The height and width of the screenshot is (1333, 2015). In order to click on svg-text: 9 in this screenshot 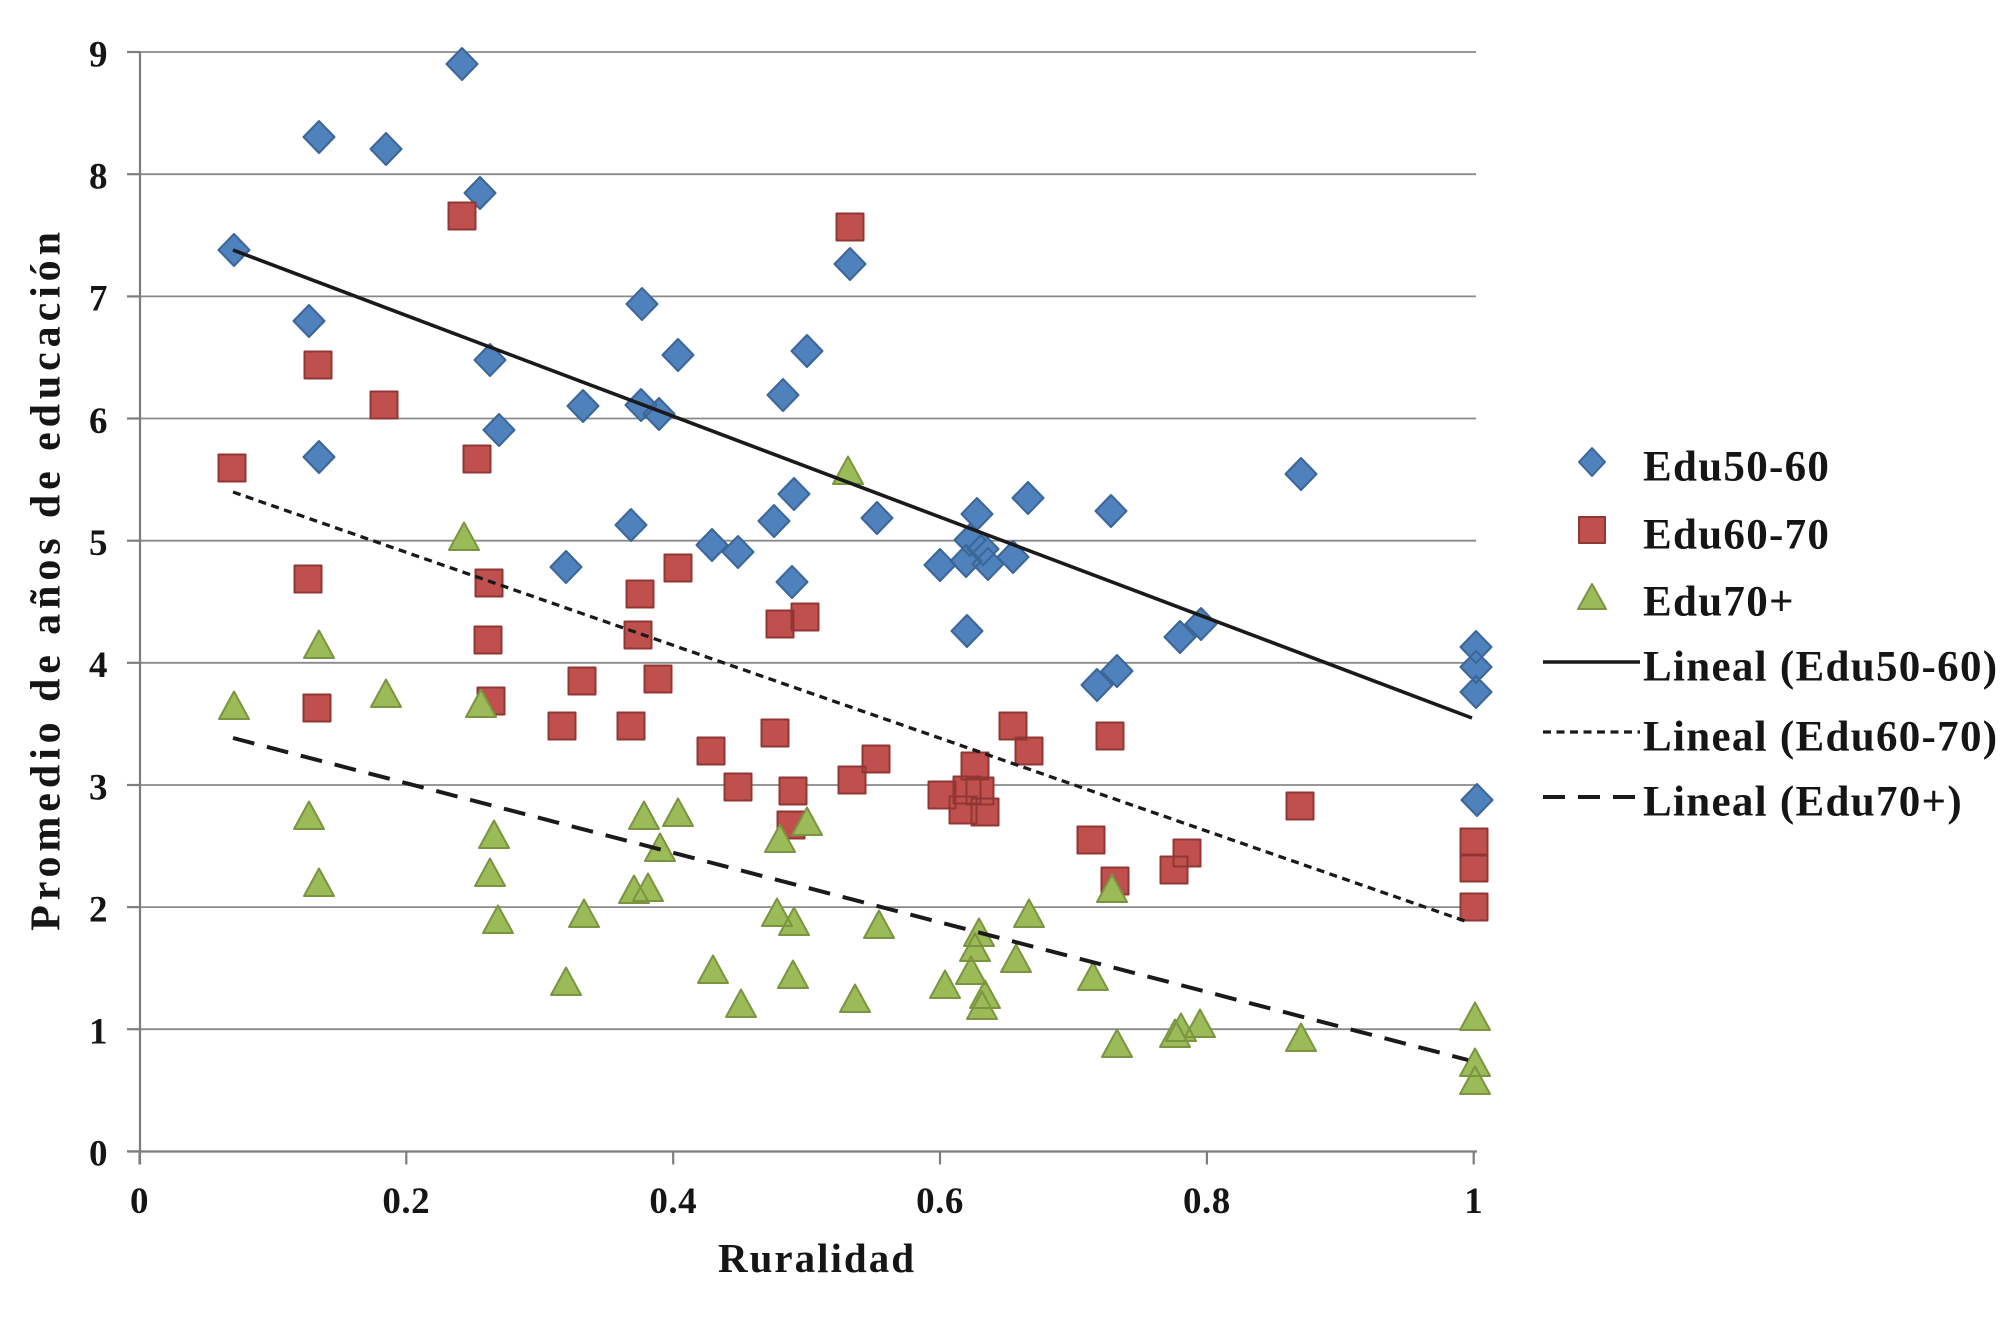, I will do `click(98, 54)`.